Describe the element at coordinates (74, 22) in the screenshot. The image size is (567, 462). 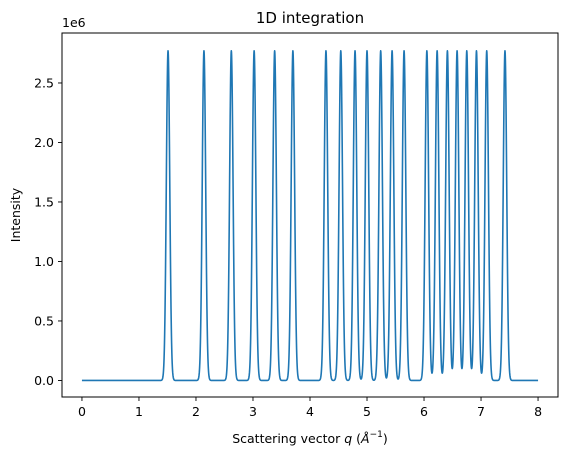
I see `y-offset-text: 1e6` at that location.